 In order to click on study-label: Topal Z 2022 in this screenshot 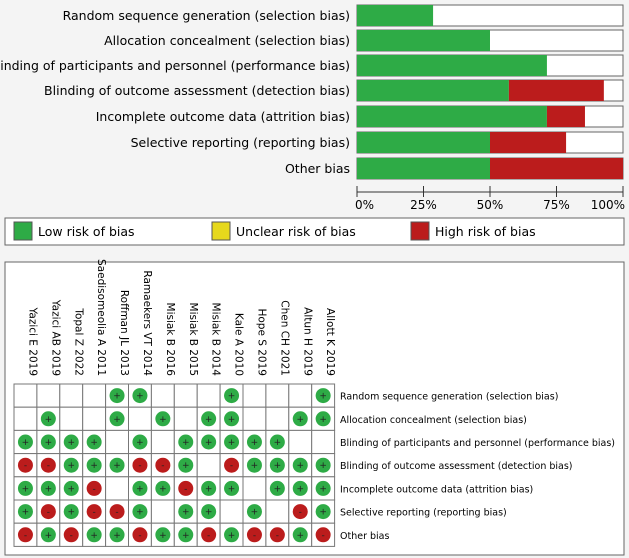, I will do `click(78, 341)`.